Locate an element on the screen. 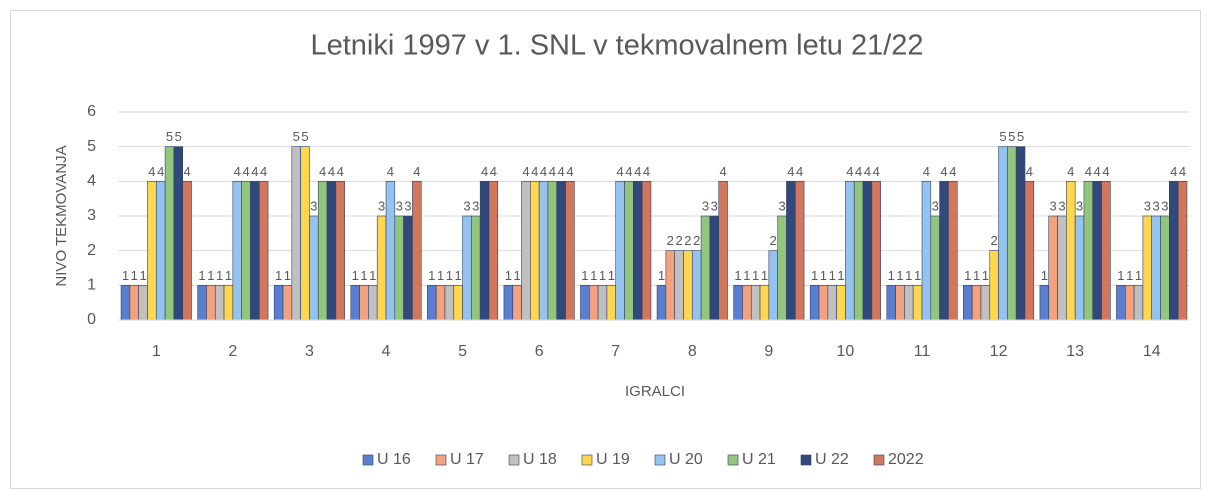 The width and height of the screenshot is (1211, 490). y-tick-label: 3 is located at coordinates (91, 215).